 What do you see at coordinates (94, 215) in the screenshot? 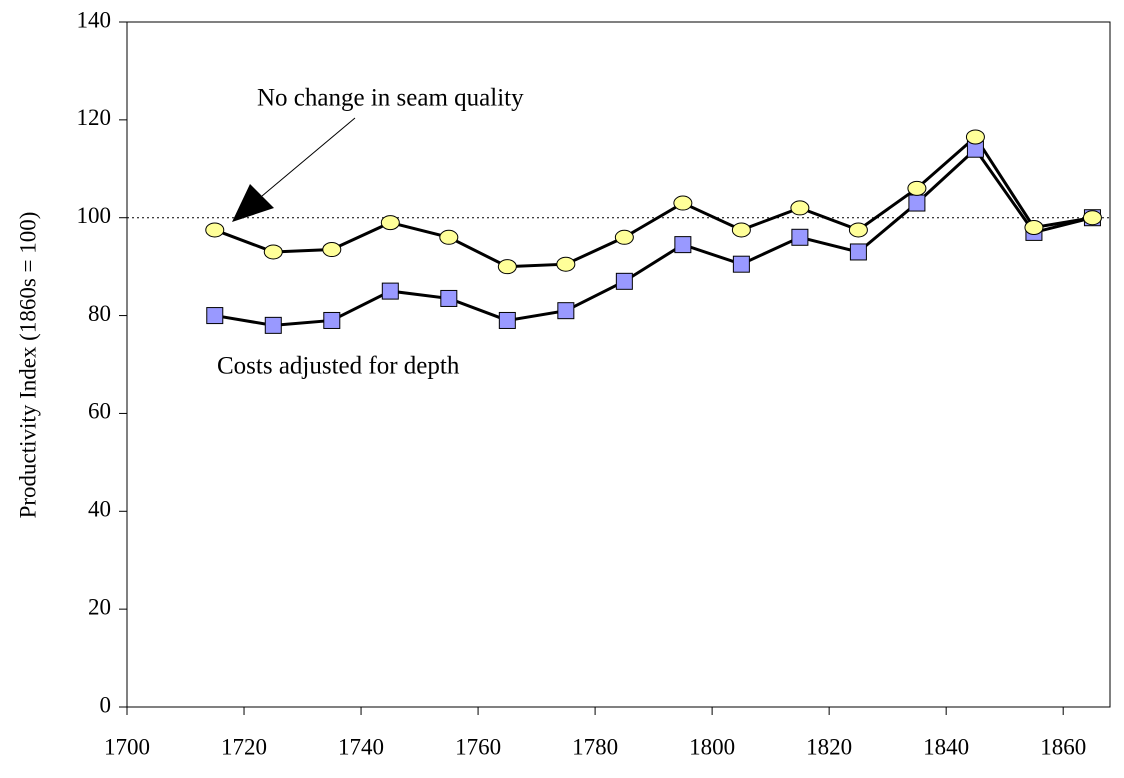
I see `y-tick-label: 100` at bounding box center [94, 215].